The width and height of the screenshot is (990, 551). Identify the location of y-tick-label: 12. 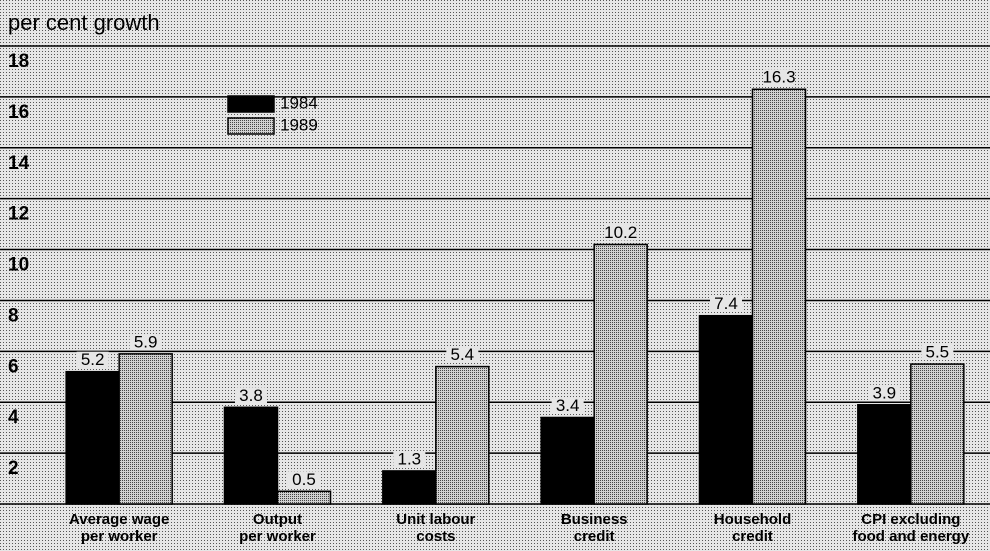
(18, 214).